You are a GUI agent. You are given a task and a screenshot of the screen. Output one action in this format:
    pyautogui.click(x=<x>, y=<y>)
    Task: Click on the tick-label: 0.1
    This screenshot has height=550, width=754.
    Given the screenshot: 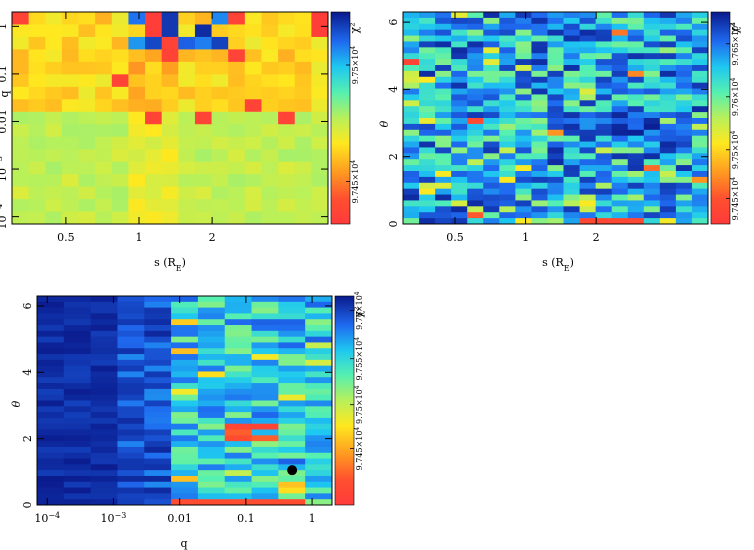 What is the action you would take?
    pyautogui.click(x=4, y=74)
    